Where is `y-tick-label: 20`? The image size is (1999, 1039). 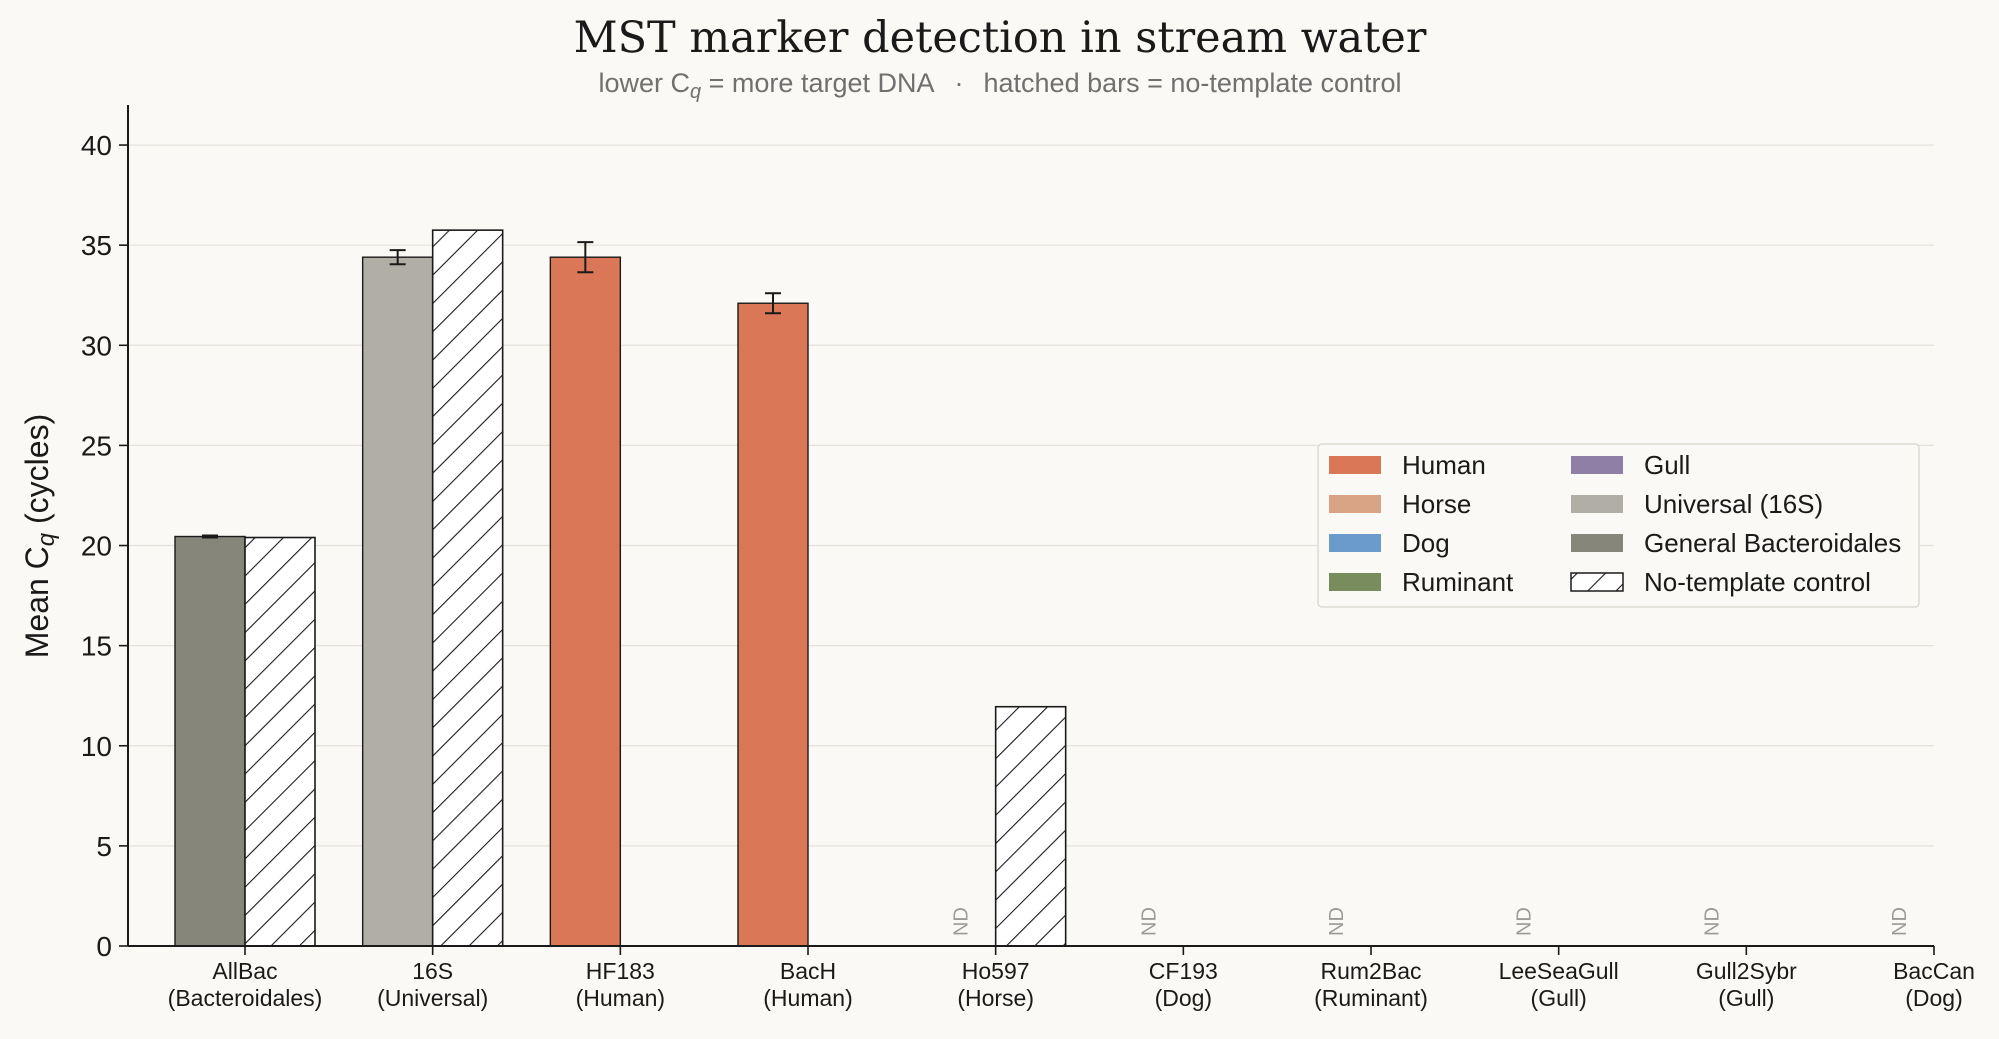 y-tick-label: 20 is located at coordinates (96, 546).